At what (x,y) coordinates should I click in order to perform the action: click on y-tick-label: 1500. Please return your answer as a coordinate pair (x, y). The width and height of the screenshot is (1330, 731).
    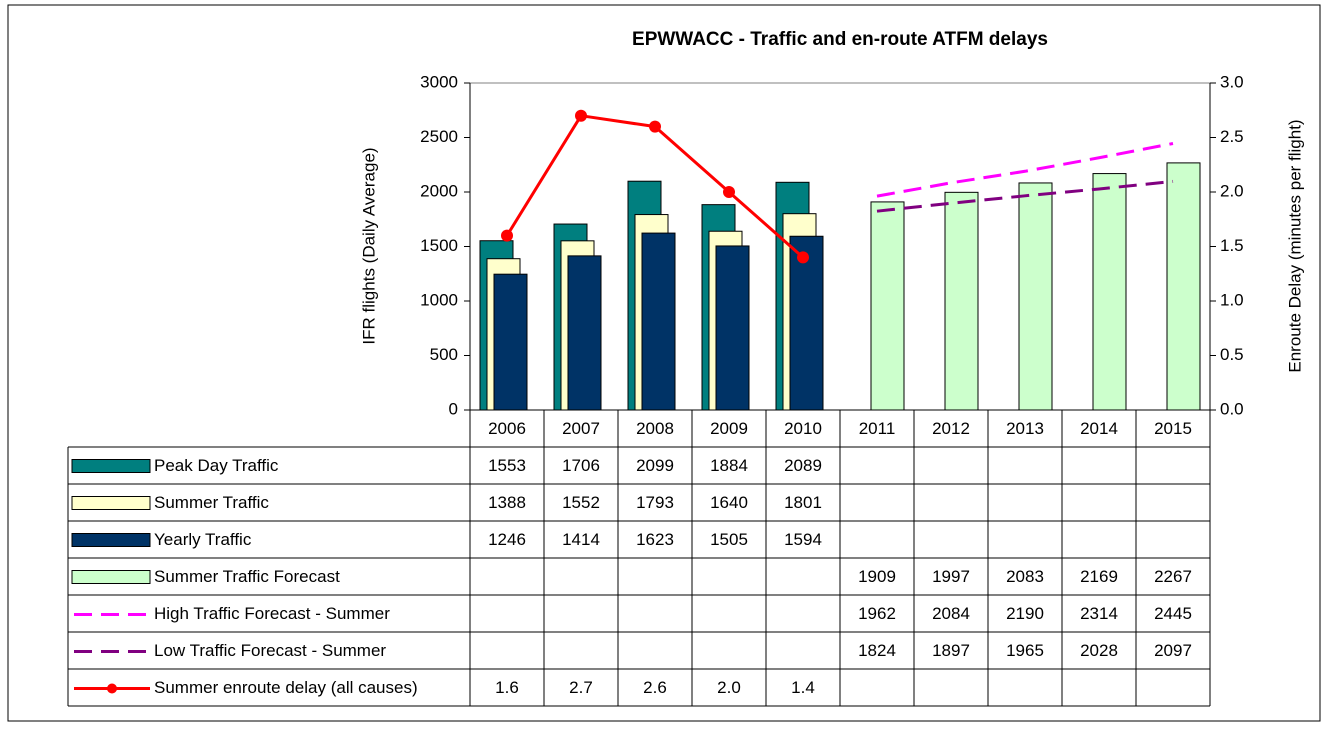
    Looking at the image, I should click on (439, 245).